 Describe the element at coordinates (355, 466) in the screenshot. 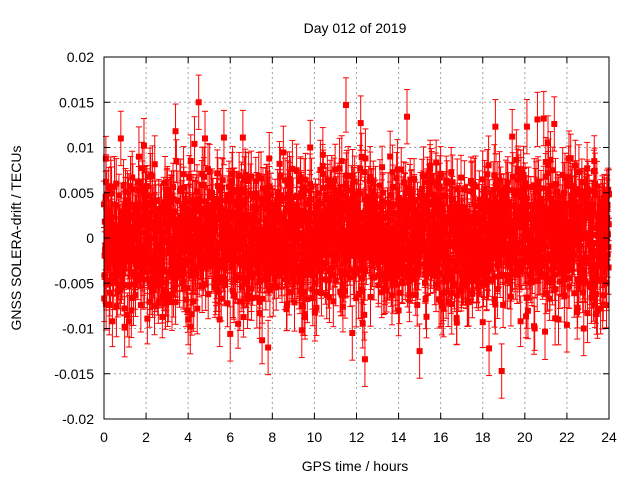

I see `x-axis-label: GPS time / hours` at that location.